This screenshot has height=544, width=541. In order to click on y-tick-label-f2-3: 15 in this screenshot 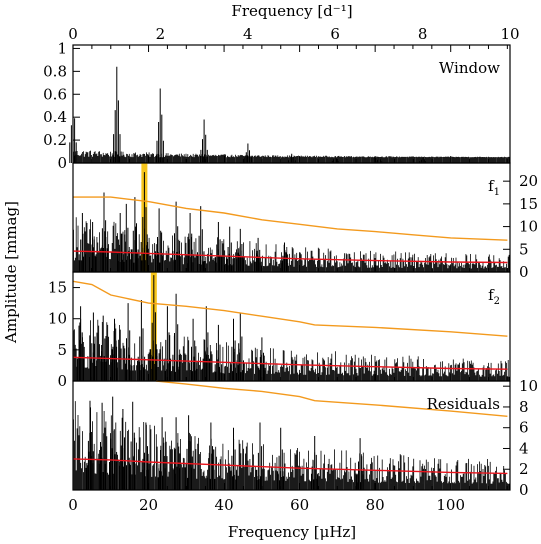, I will do `click(57, 288)`.